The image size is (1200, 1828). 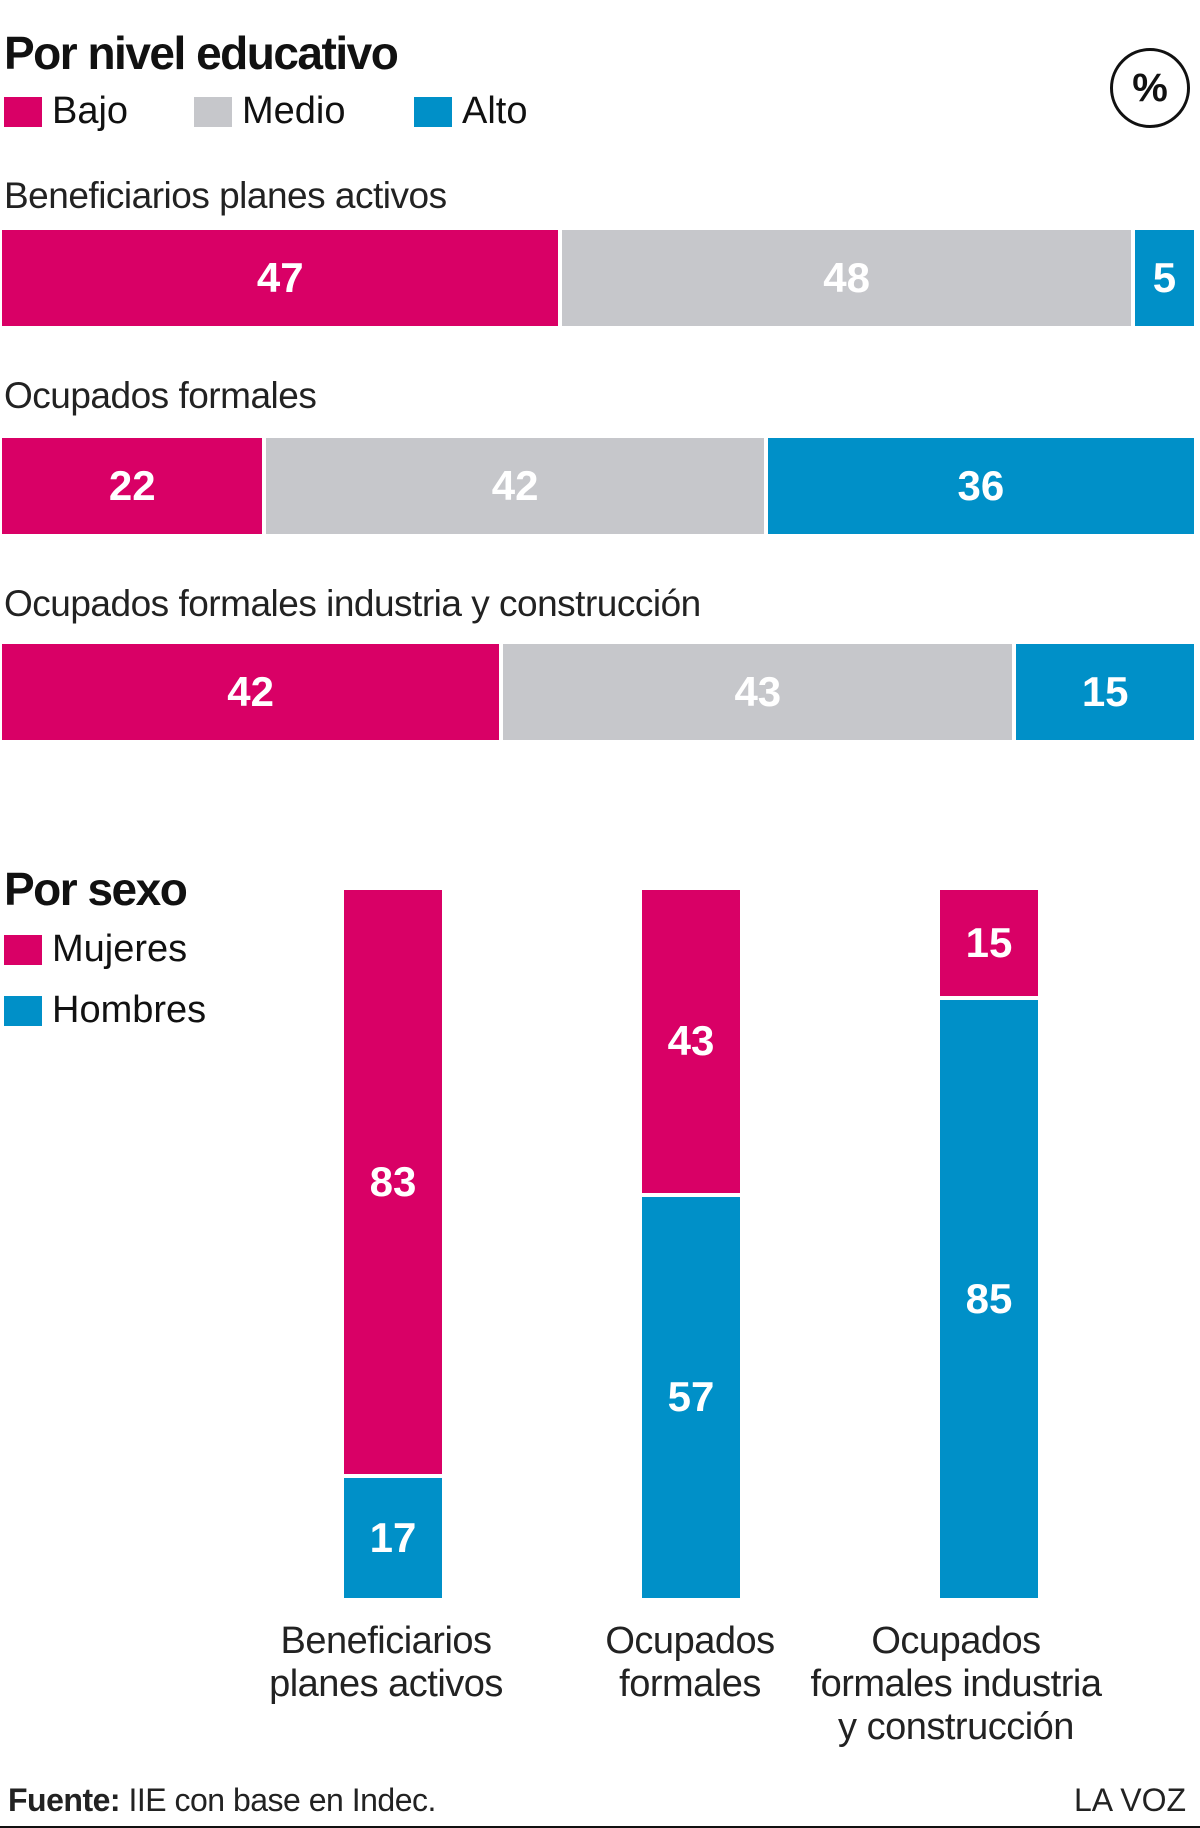 I want to click on category-label-line: formales, so click(x=690, y=1684).